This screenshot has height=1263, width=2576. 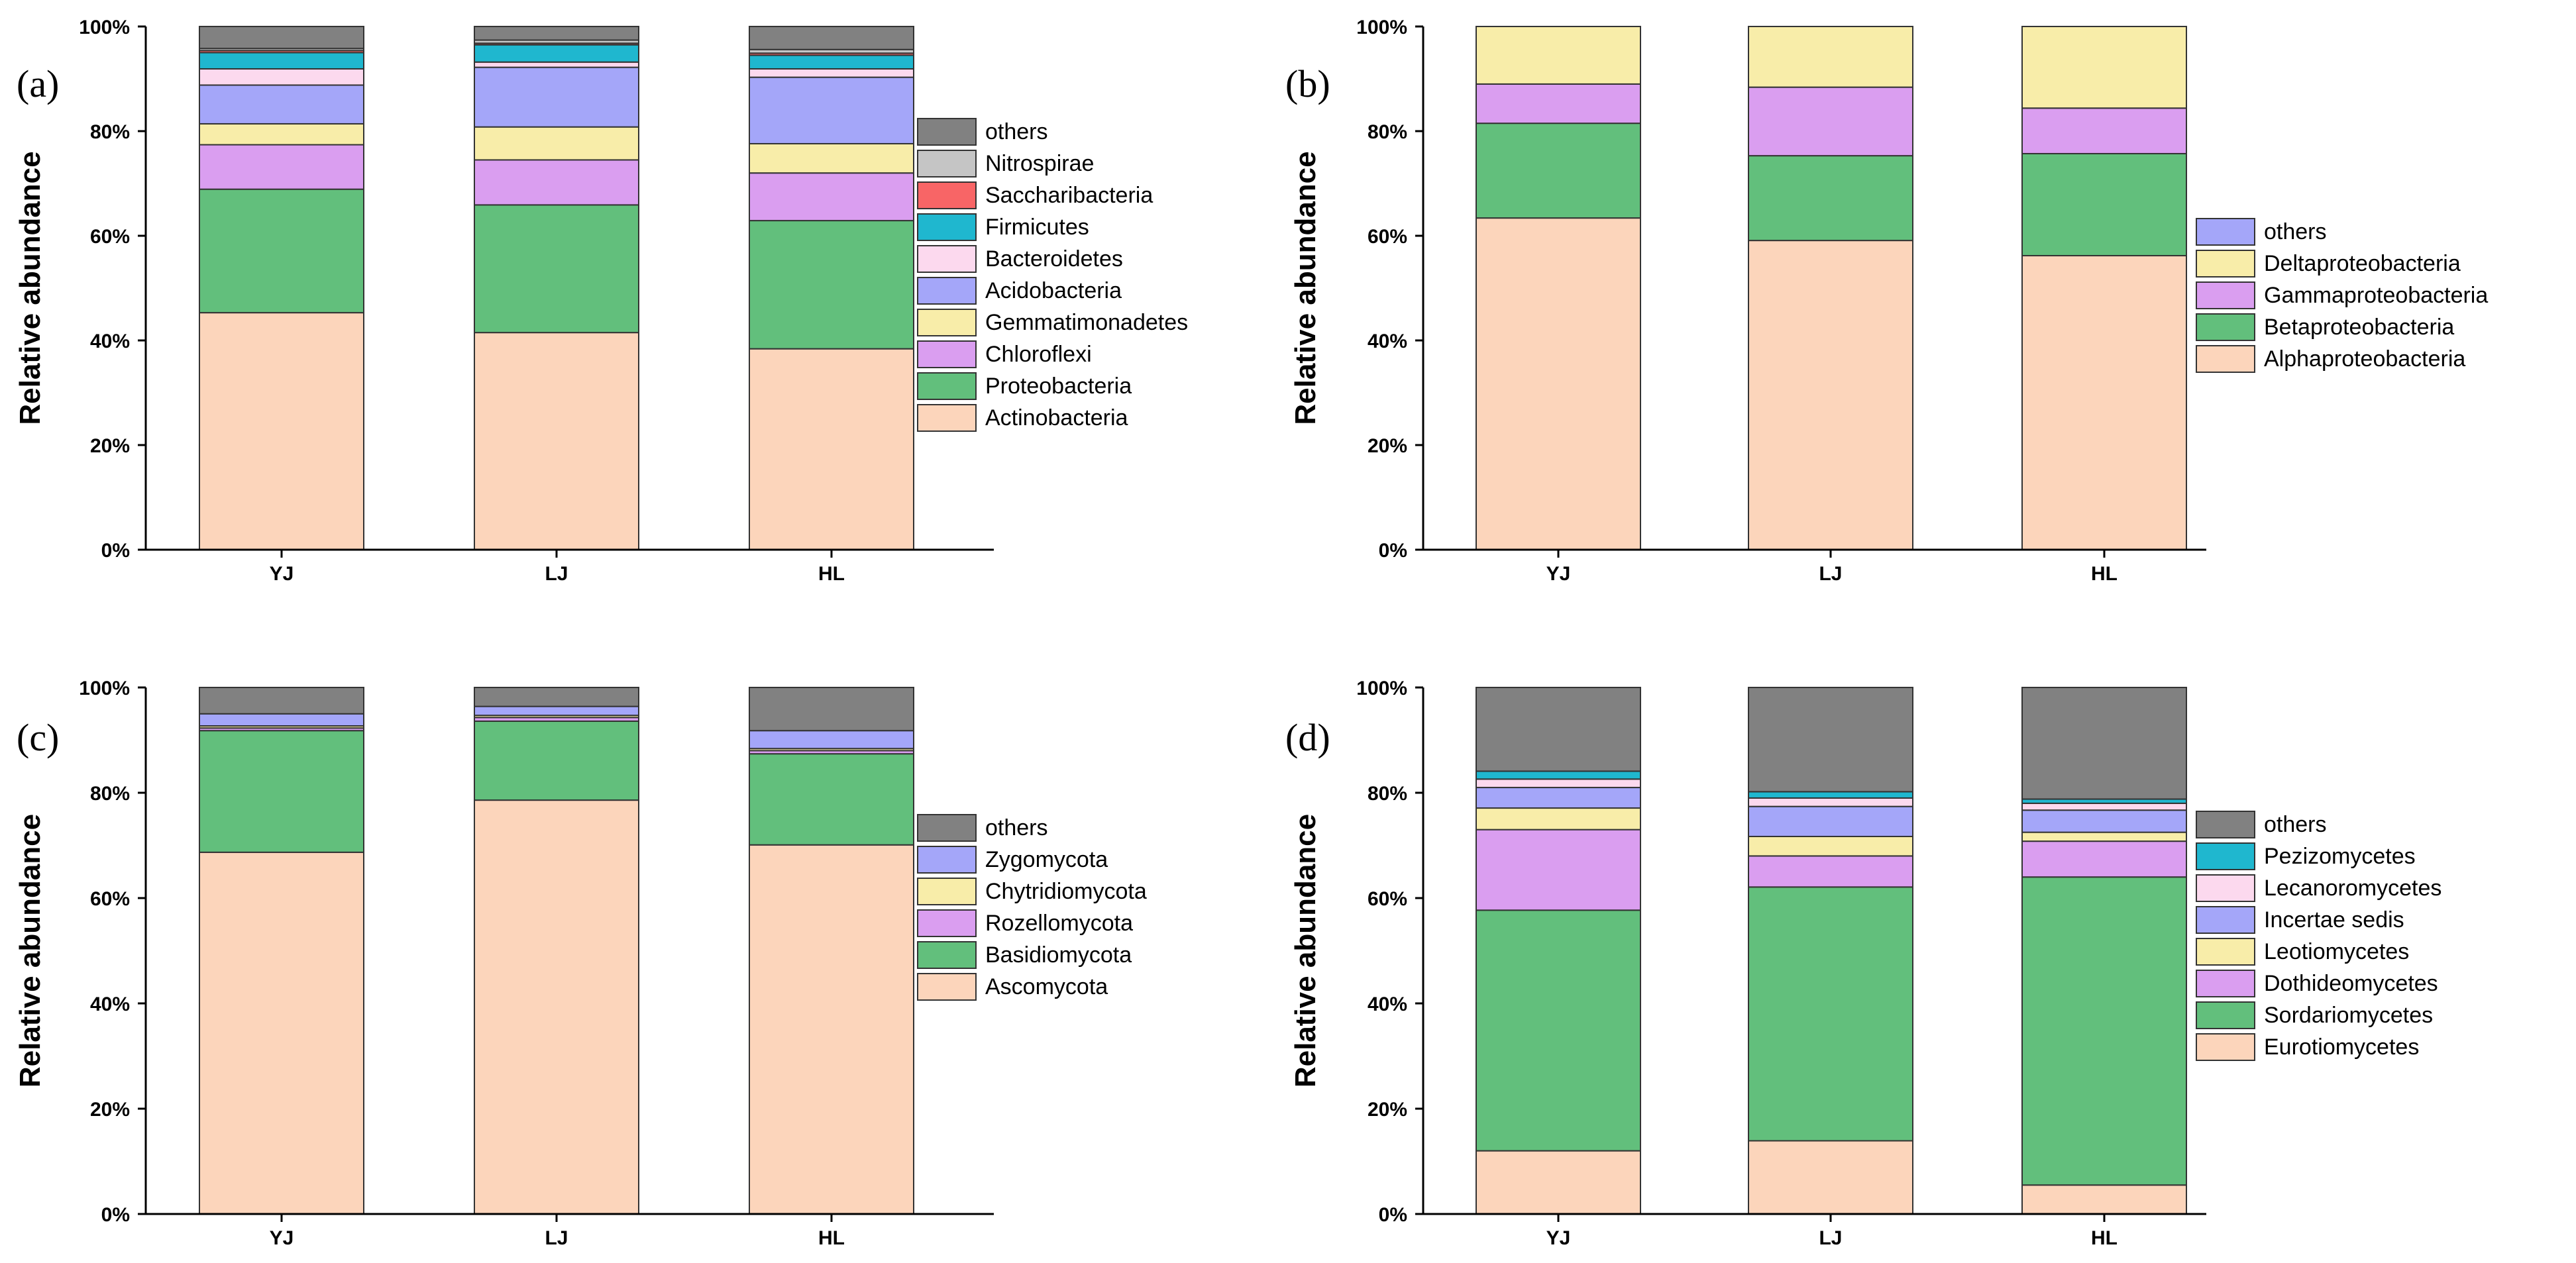 What do you see at coordinates (281, 38) in the screenshot?
I see `bar-segment-yj-others` at bounding box center [281, 38].